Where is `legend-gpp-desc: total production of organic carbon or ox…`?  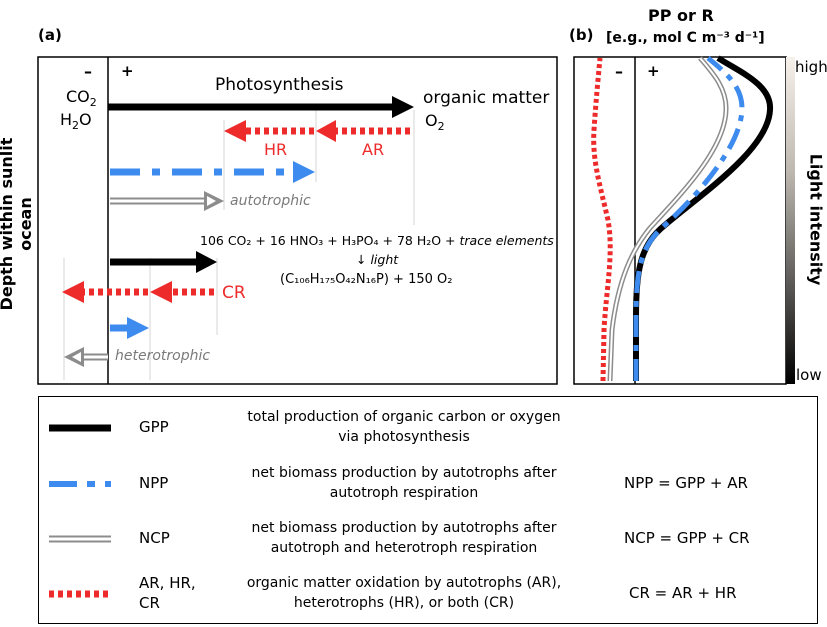 legend-gpp-desc: total production of organic carbon or ox… is located at coordinates (404, 427).